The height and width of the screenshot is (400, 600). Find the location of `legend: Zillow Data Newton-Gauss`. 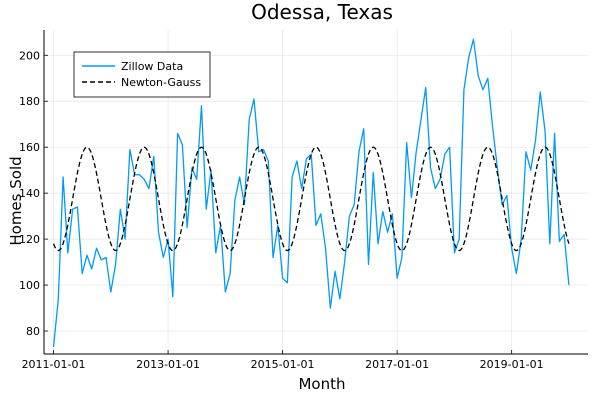

legend: Zillow Data Newton-Gauss is located at coordinates (142, 74).